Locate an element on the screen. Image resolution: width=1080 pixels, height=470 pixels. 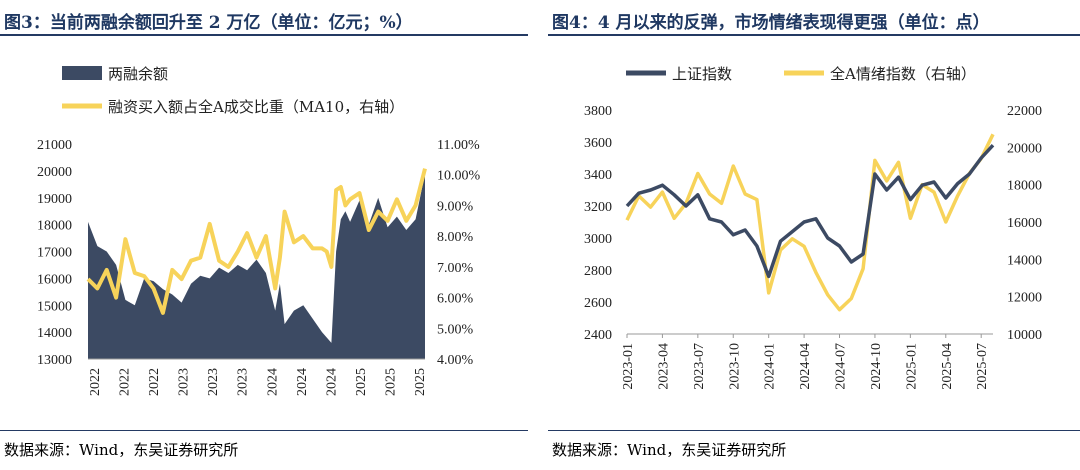
y-left-tick-label: 2800 is located at coordinates (598, 271).